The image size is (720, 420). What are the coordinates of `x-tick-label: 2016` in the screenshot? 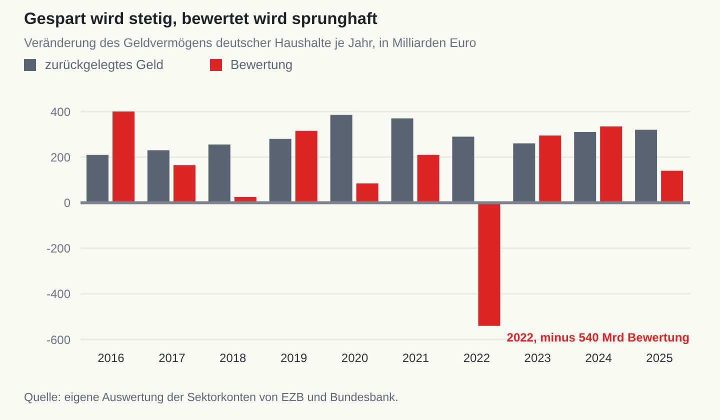 It's located at (111, 358).